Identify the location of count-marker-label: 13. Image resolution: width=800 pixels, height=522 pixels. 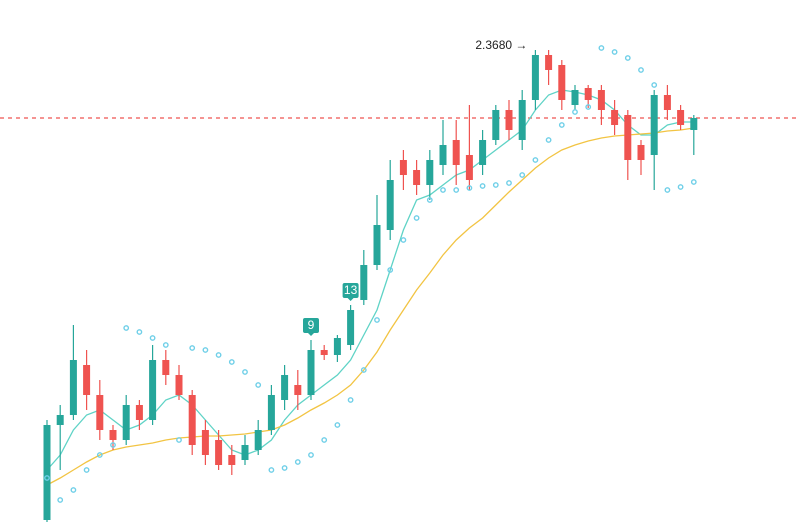
(351, 290).